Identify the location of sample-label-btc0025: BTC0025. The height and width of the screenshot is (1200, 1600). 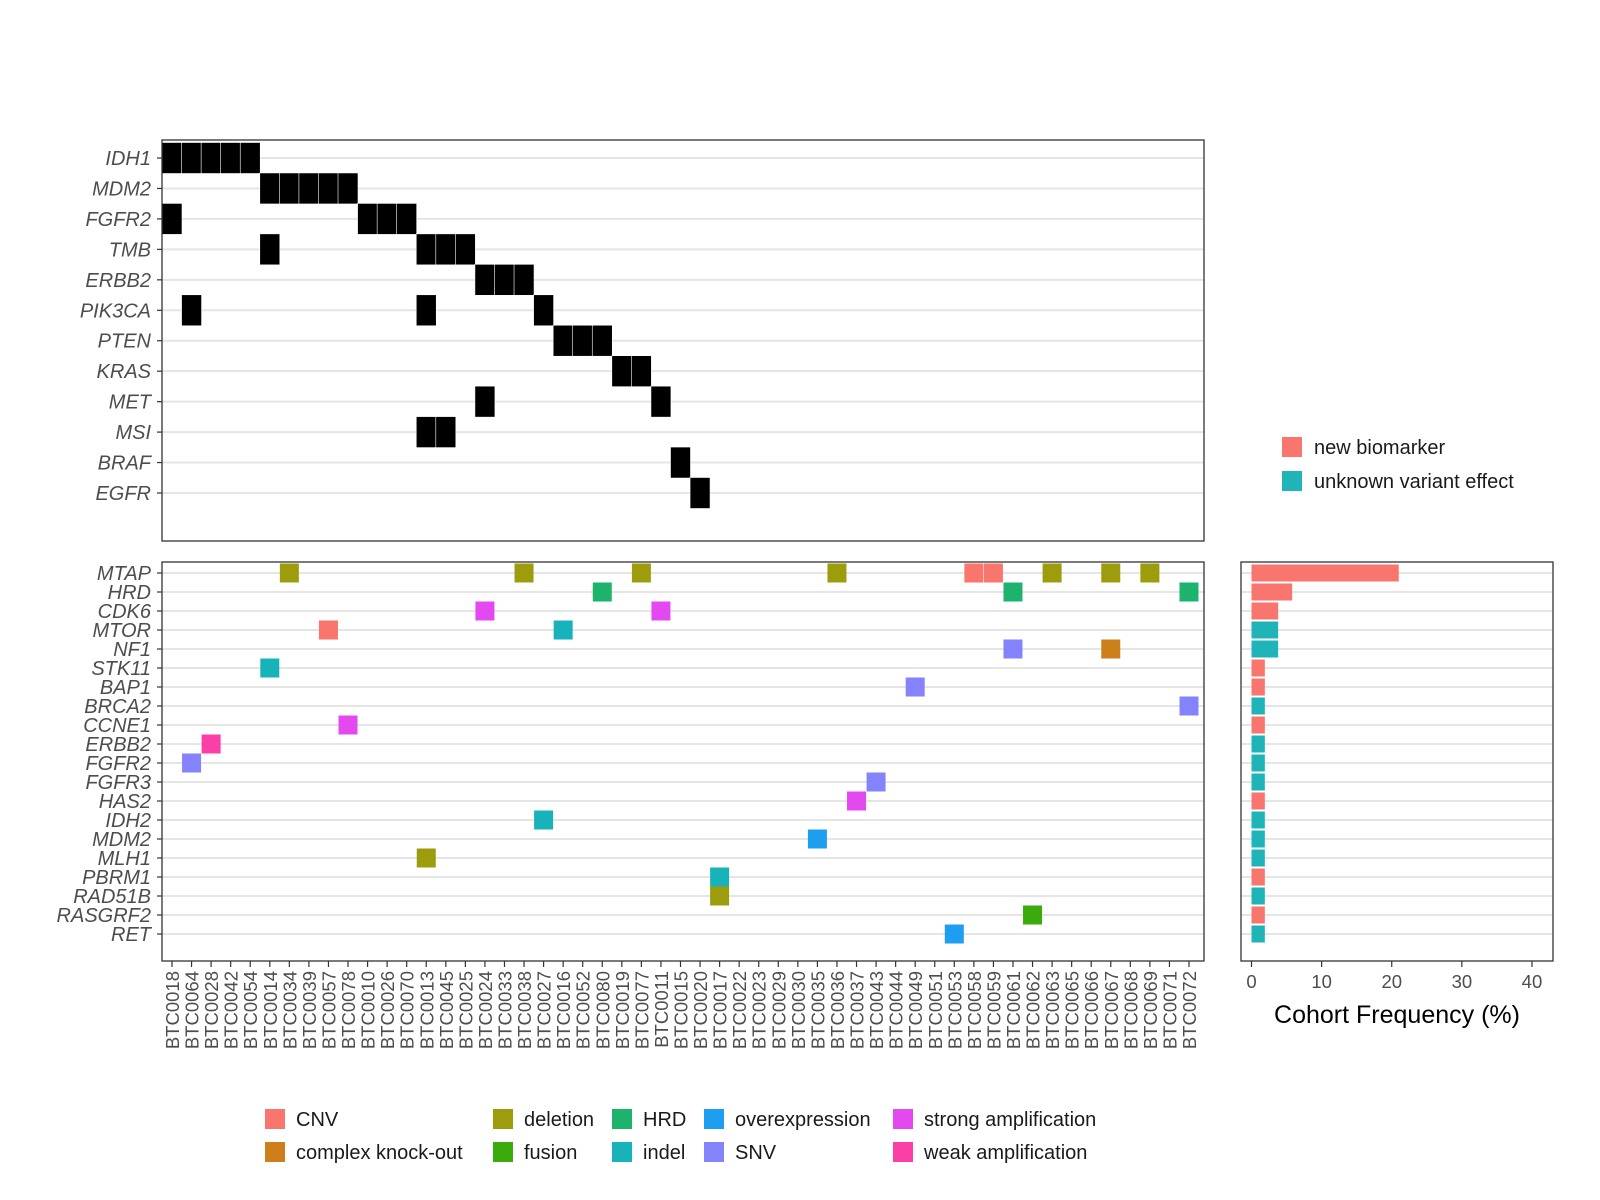
(465, 1010).